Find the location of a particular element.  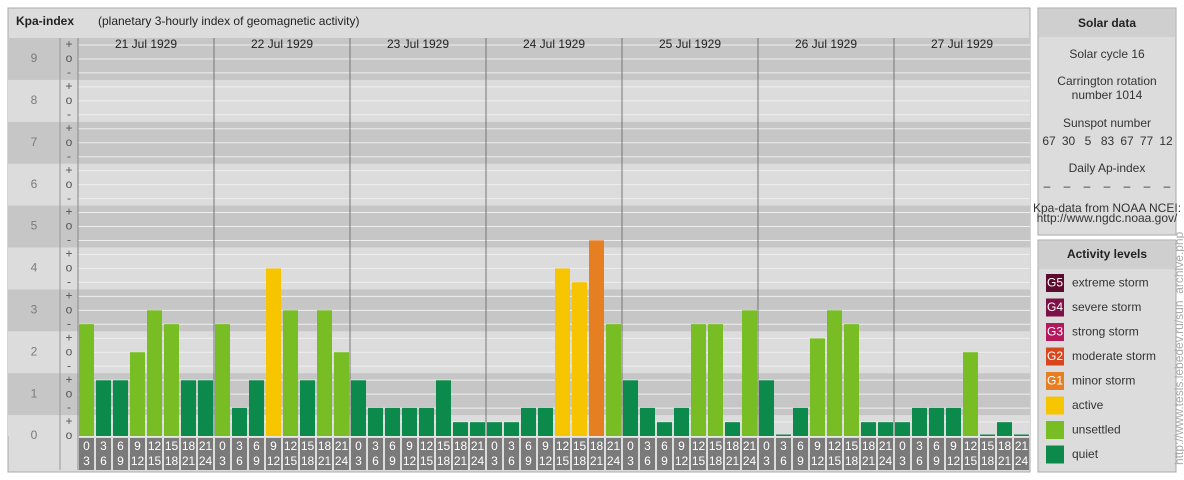

hour-end: 9 is located at coordinates (256, 461).